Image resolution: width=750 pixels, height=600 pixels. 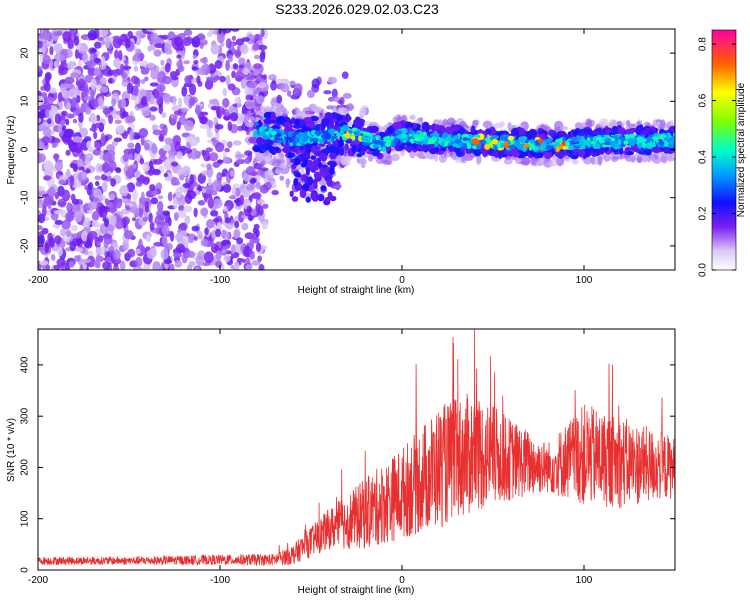 What do you see at coordinates (703, 157) in the screenshot?
I see `colorbar-tick-label: 0.4` at bounding box center [703, 157].